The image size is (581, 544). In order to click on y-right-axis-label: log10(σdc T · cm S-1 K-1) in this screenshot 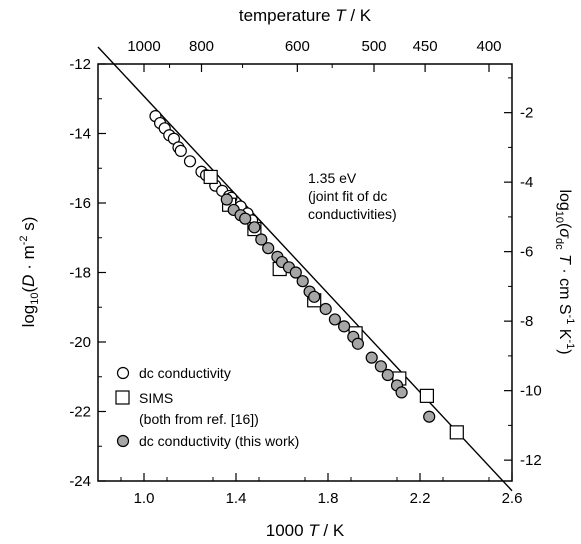, I will do `click(564, 271)`.